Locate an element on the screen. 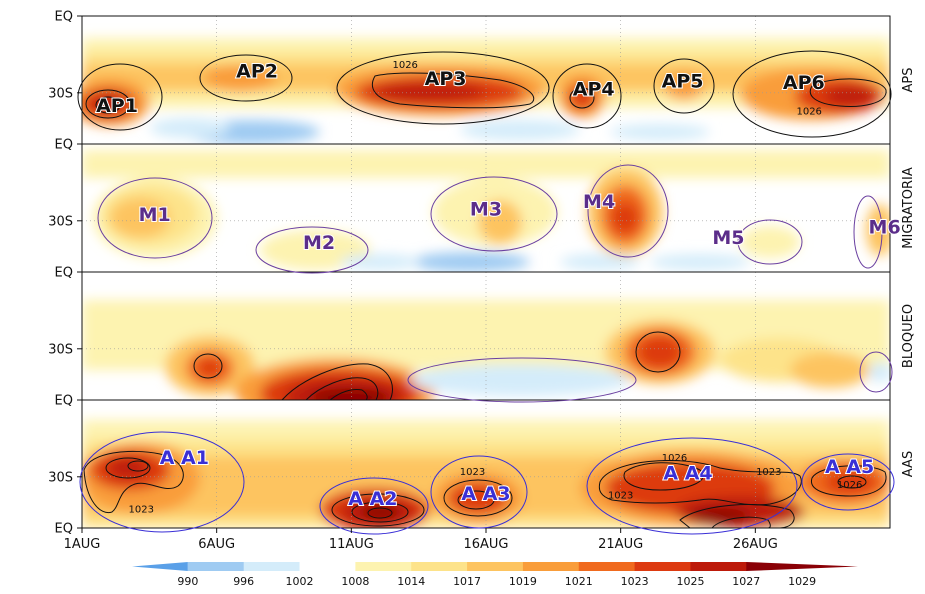 The image size is (925, 594). ellipse-m5 is located at coordinates (770, 242).